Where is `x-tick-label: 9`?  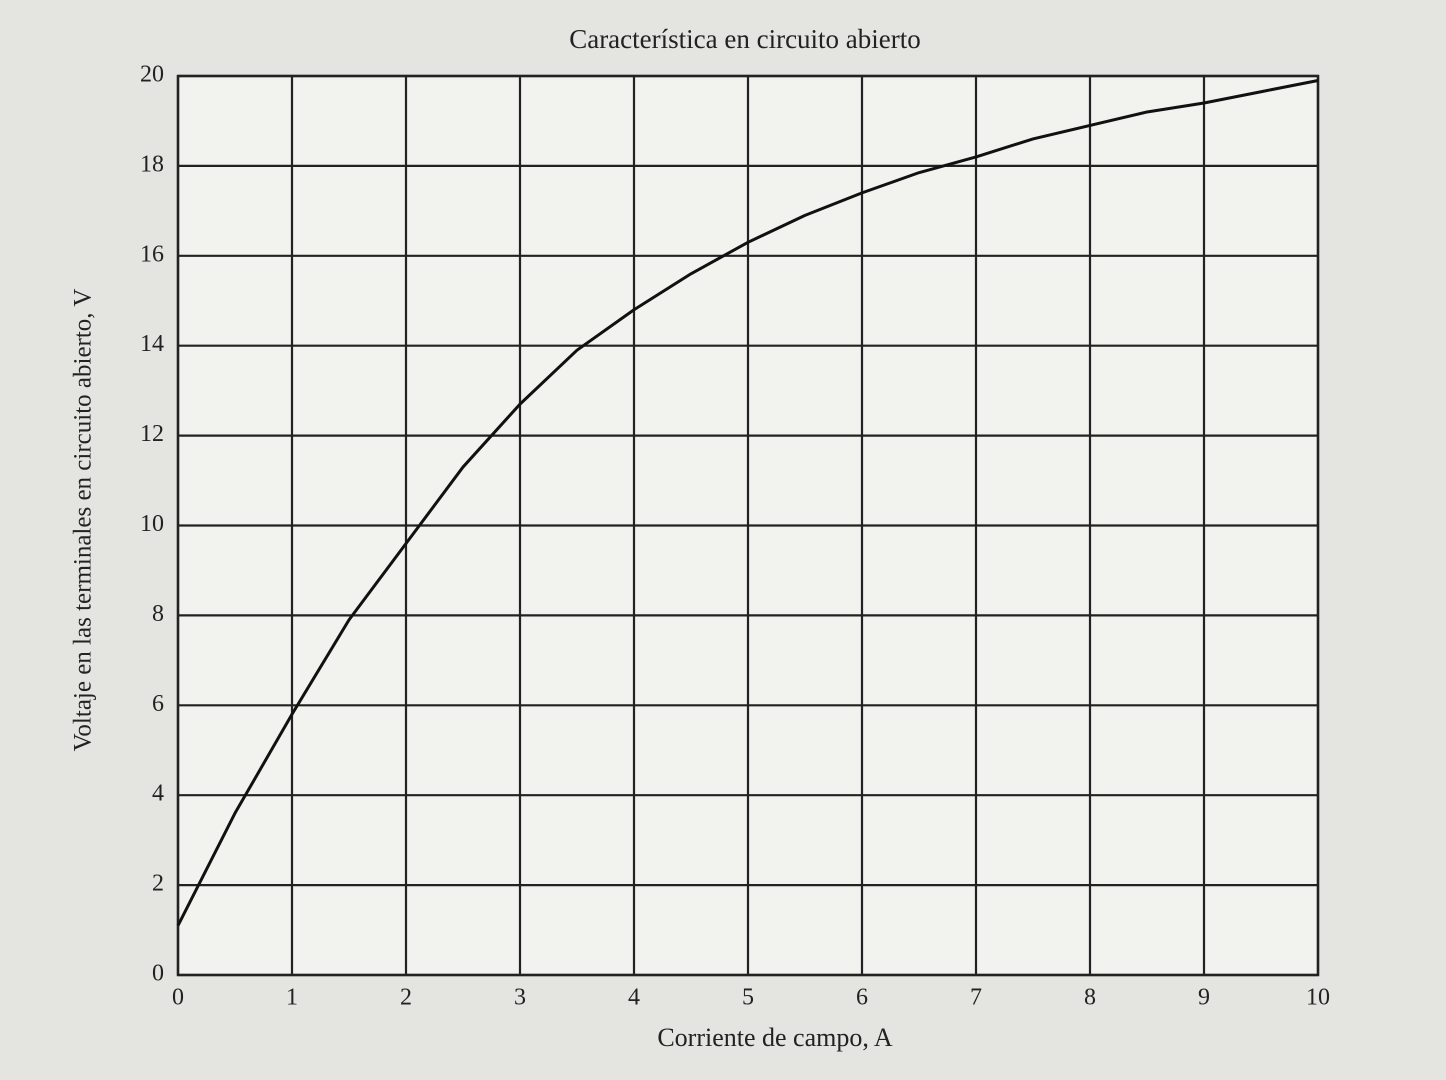 x-tick-label: 9 is located at coordinates (1204, 998).